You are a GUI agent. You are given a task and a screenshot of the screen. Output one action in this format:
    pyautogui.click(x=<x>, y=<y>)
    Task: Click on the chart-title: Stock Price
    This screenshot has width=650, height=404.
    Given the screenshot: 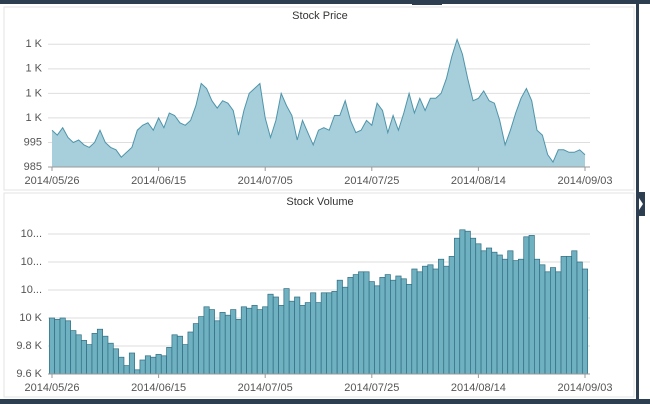 What is the action you would take?
    pyautogui.click(x=320, y=16)
    